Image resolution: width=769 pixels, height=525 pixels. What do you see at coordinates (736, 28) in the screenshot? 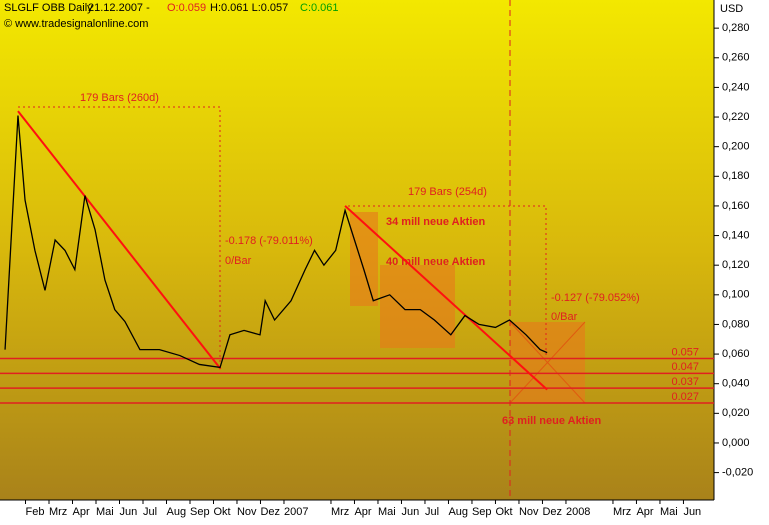
I see `y-tick-label: 0,280` at bounding box center [736, 28].